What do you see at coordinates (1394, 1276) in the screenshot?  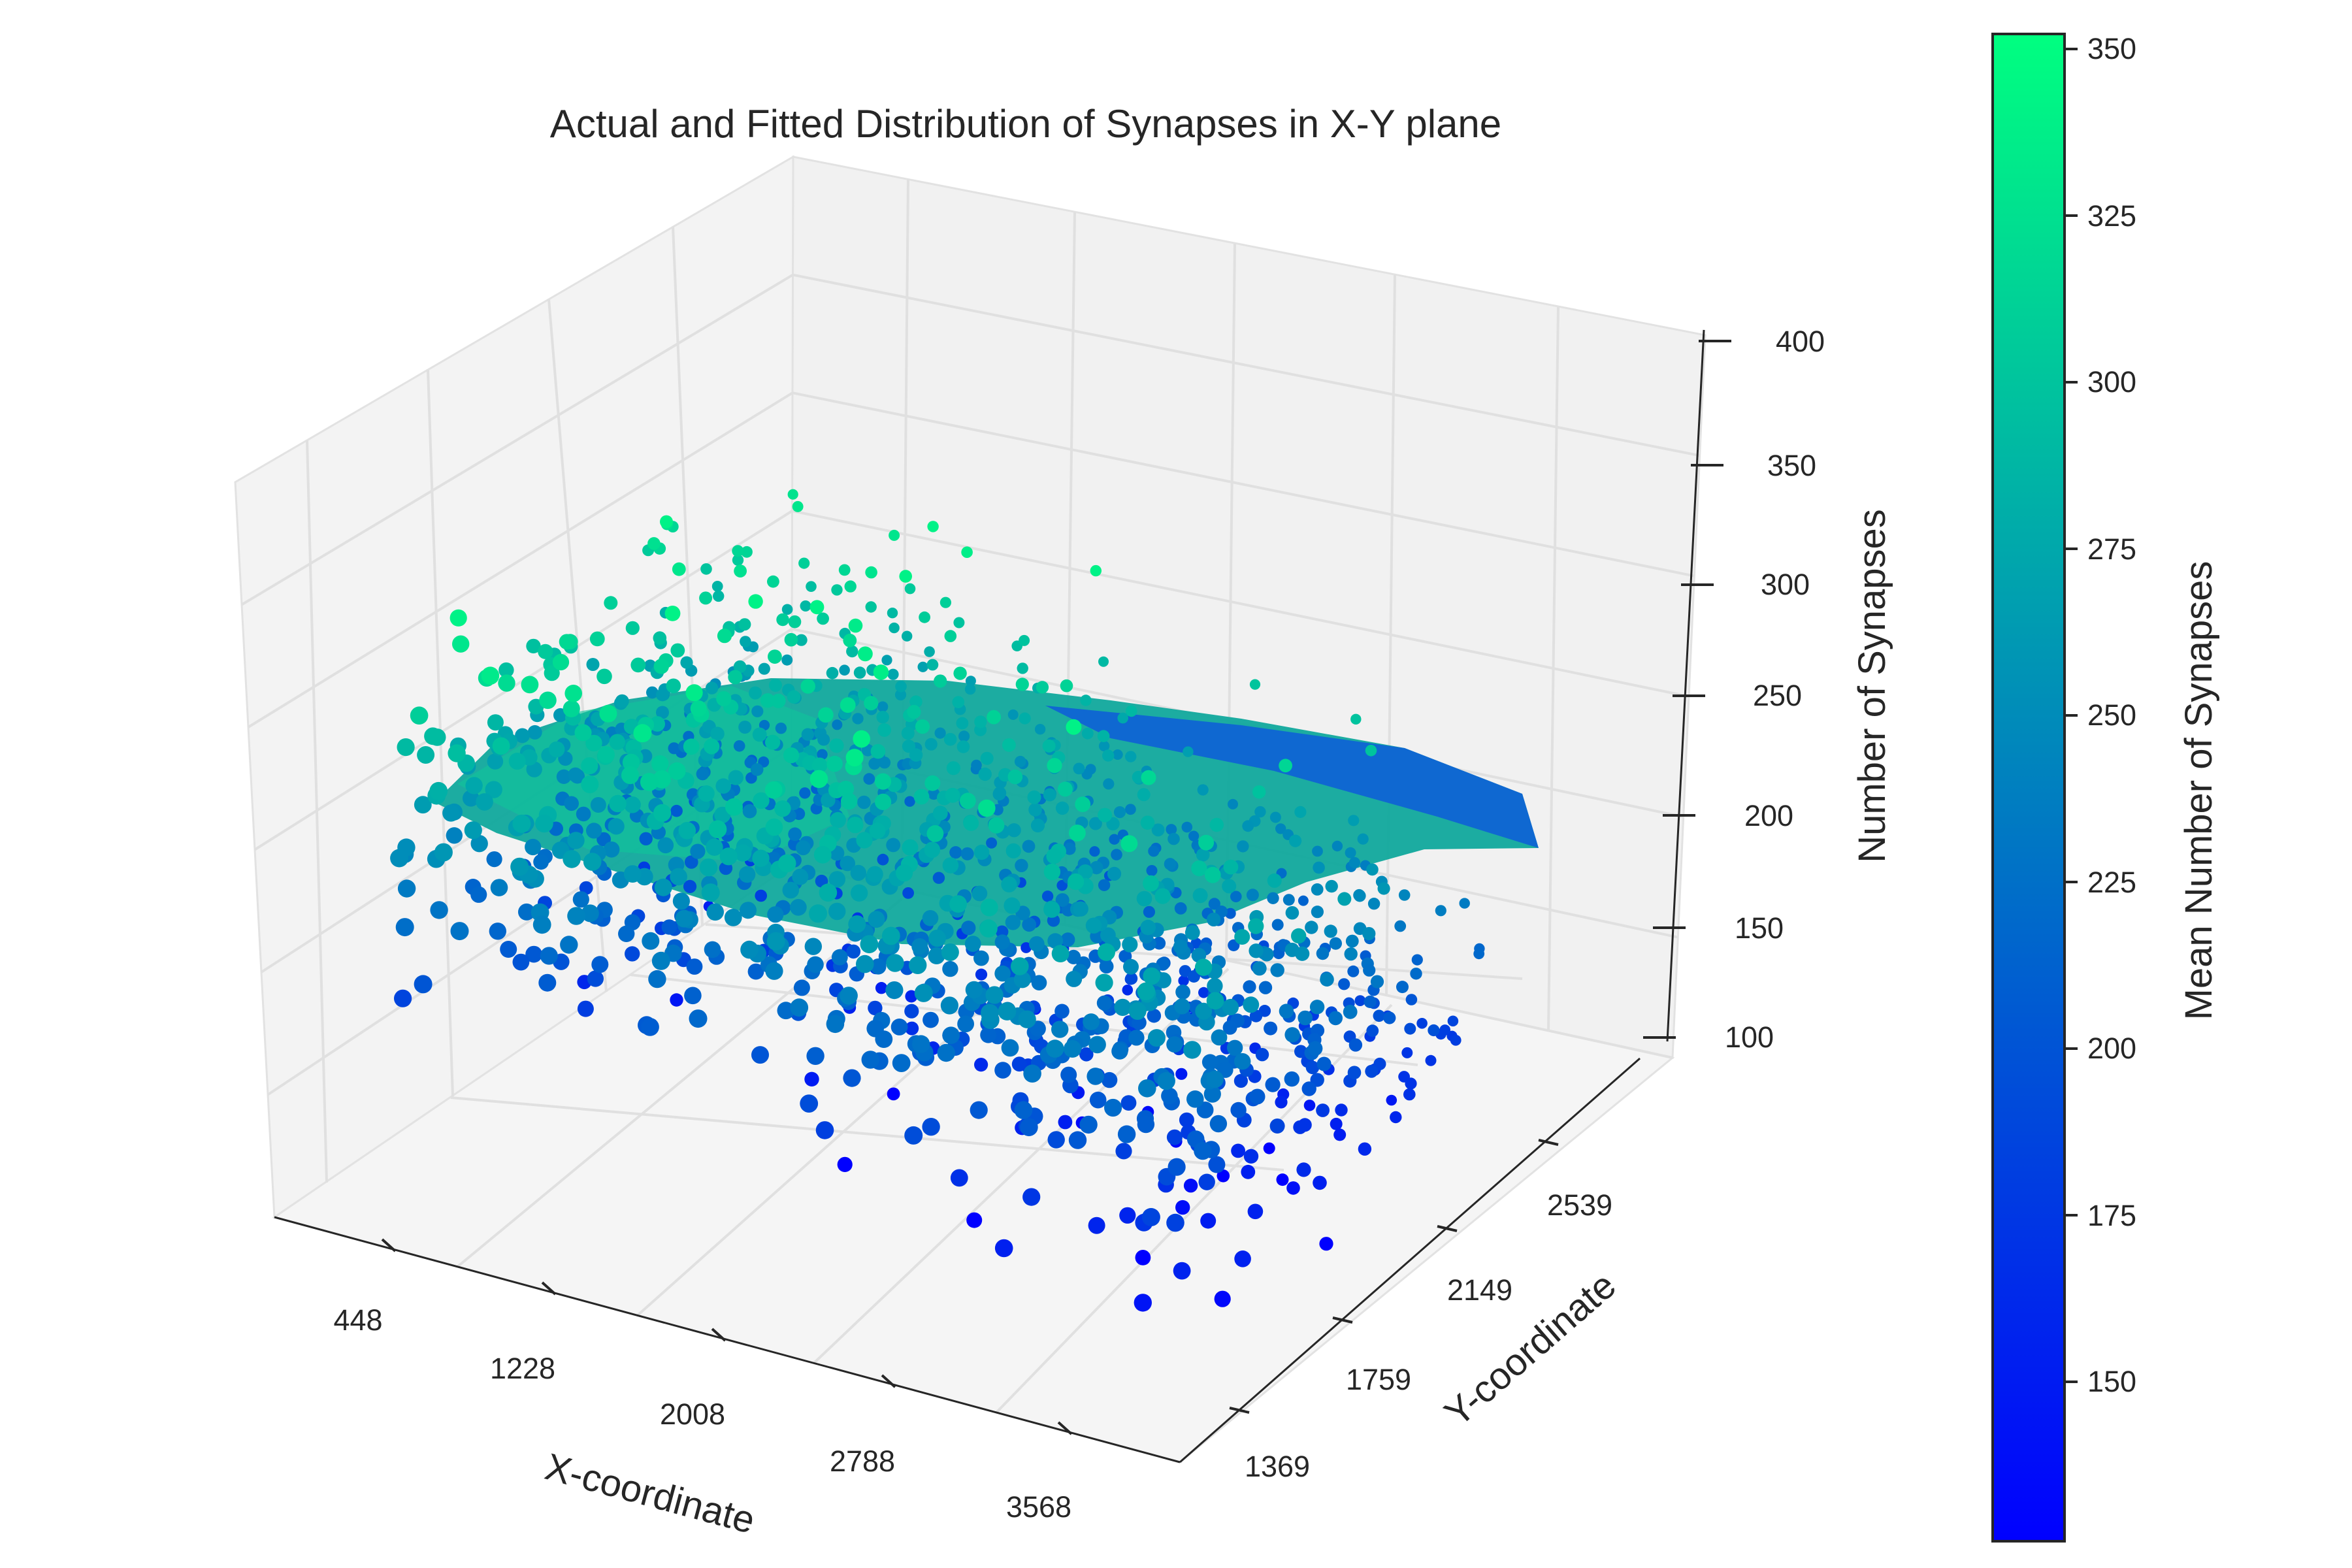 I see `y-ticks` at bounding box center [1394, 1276].